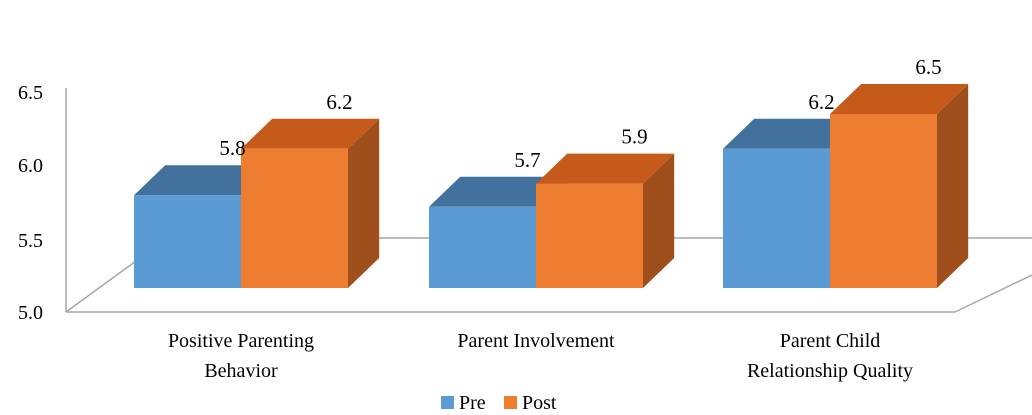 The width and height of the screenshot is (1032, 415). What do you see at coordinates (30, 241) in the screenshot?
I see `y-tick-label: 5.5` at bounding box center [30, 241].